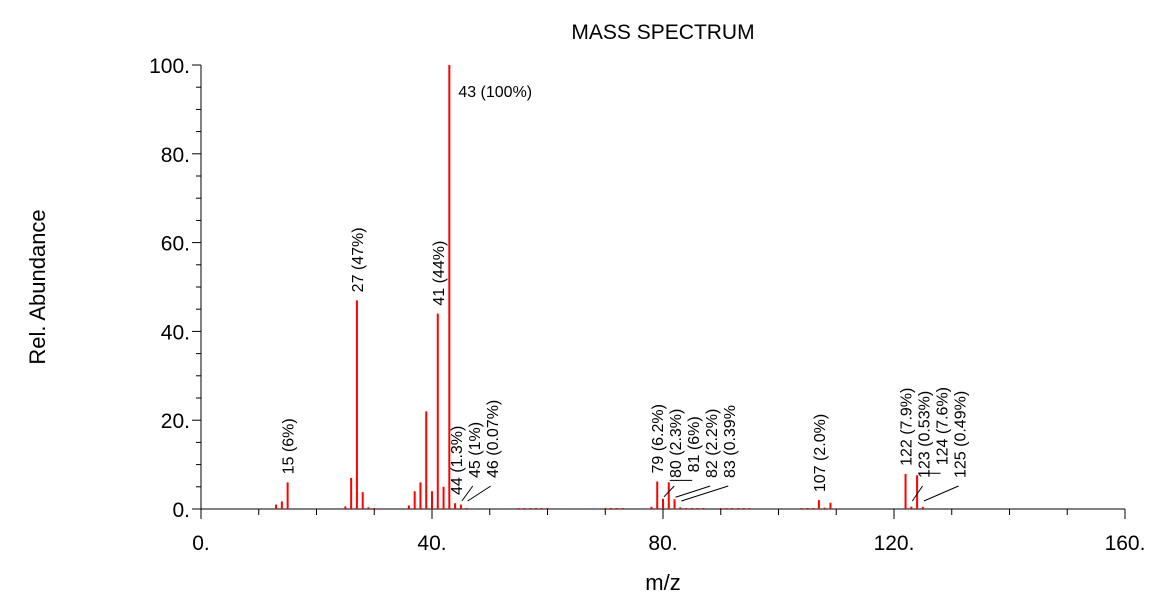 The image size is (1151, 599). Describe the element at coordinates (201, 543) in the screenshot. I see `x-tick-label: 0.` at that location.